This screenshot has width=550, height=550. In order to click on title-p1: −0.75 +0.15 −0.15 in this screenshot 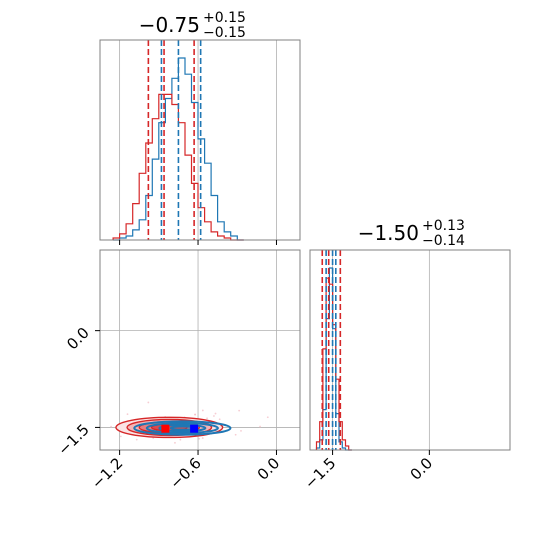, I will do `click(192, 25)`.